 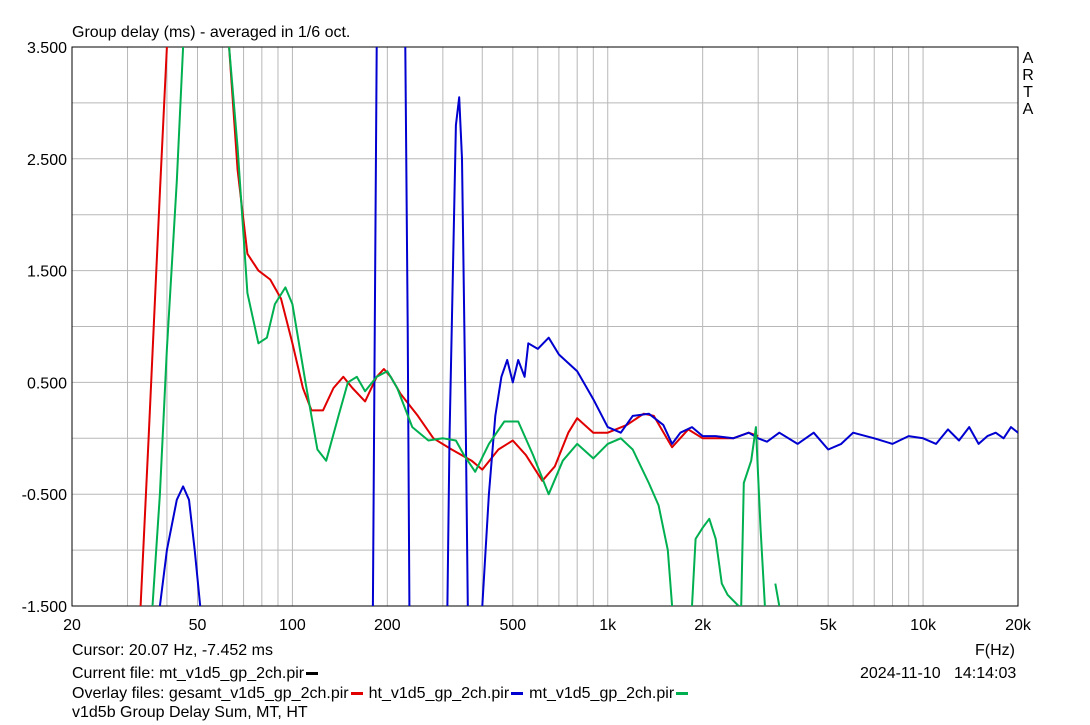 I want to click on cursor-readout: Cursor: 20.07 Hz, -7.452 ms, so click(x=172, y=650).